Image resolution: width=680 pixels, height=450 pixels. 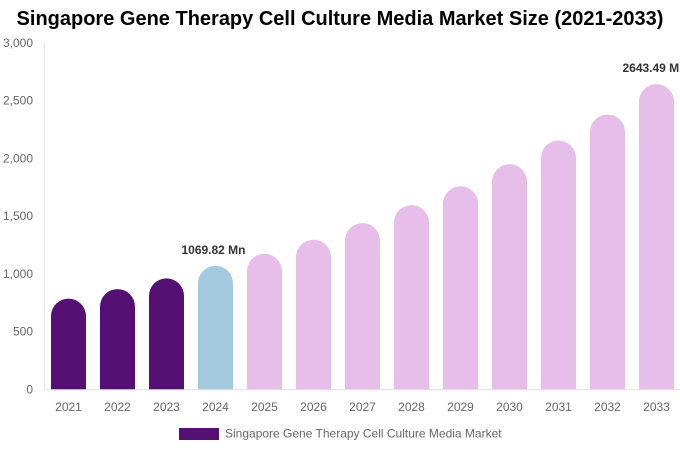 What do you see at coordinates (117, 407) in the screenshot?
I see `x-tick-label: 2022` at bounding box center [117, 407].